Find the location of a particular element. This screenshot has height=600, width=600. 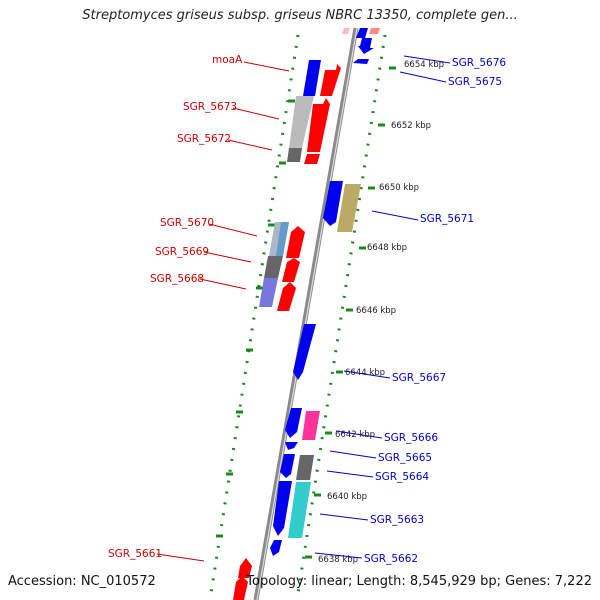

gene-label-sgr-5676: SGR_5676 is located at coordinates (479, 63).